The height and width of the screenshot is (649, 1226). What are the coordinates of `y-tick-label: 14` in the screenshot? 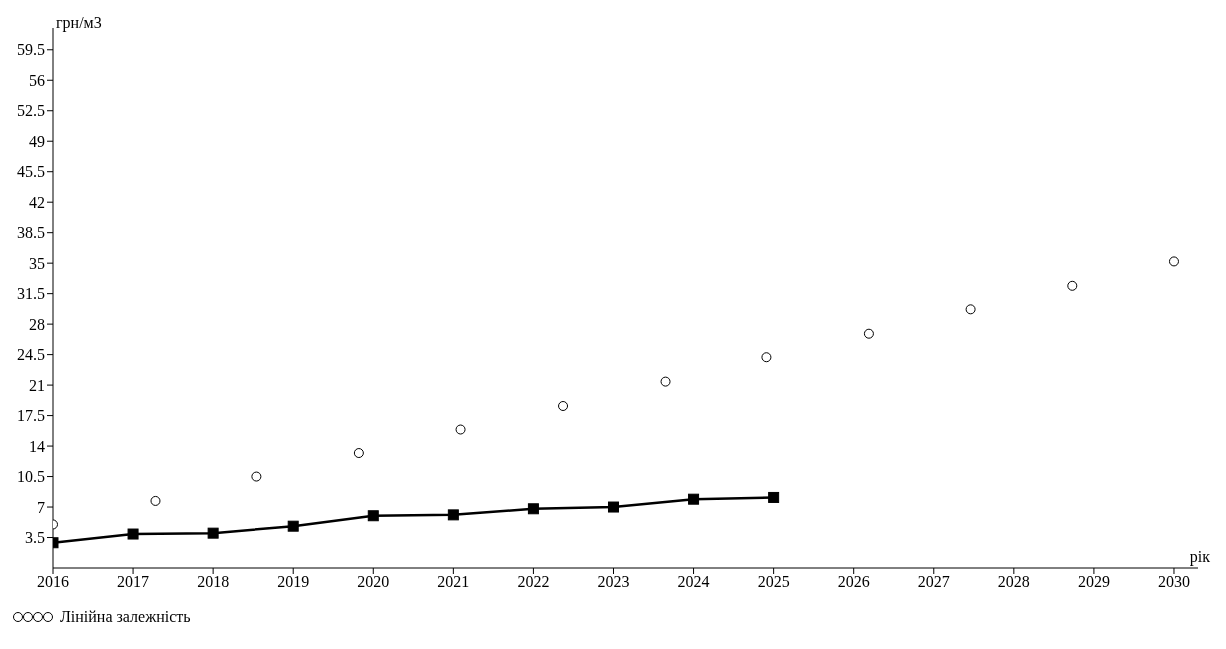 It's located at (37, 446).